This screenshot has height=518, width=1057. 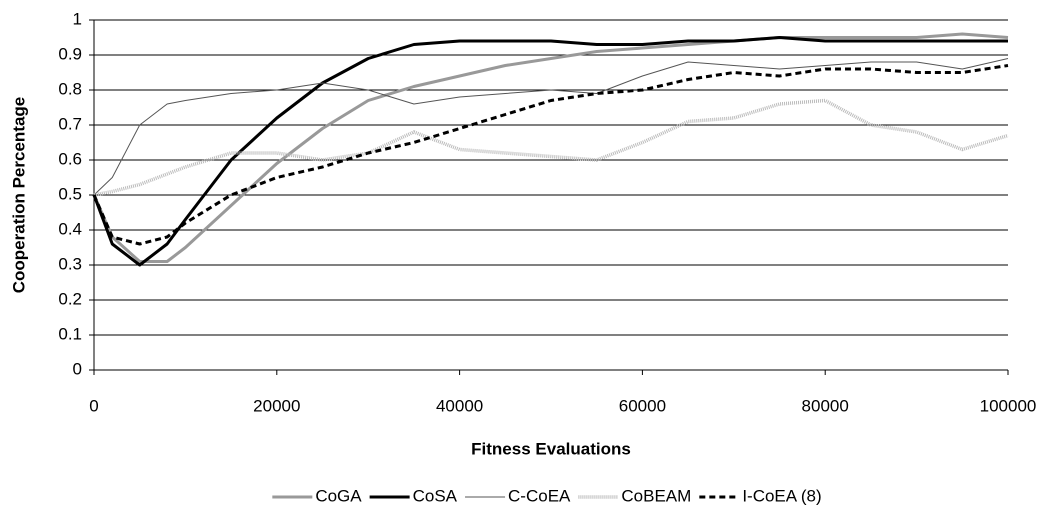 What do you see at coordinates (551, 448) in the screenshot?
I see `x-axis-title: Fitness Evaluations` at bounding box center [551, 448].